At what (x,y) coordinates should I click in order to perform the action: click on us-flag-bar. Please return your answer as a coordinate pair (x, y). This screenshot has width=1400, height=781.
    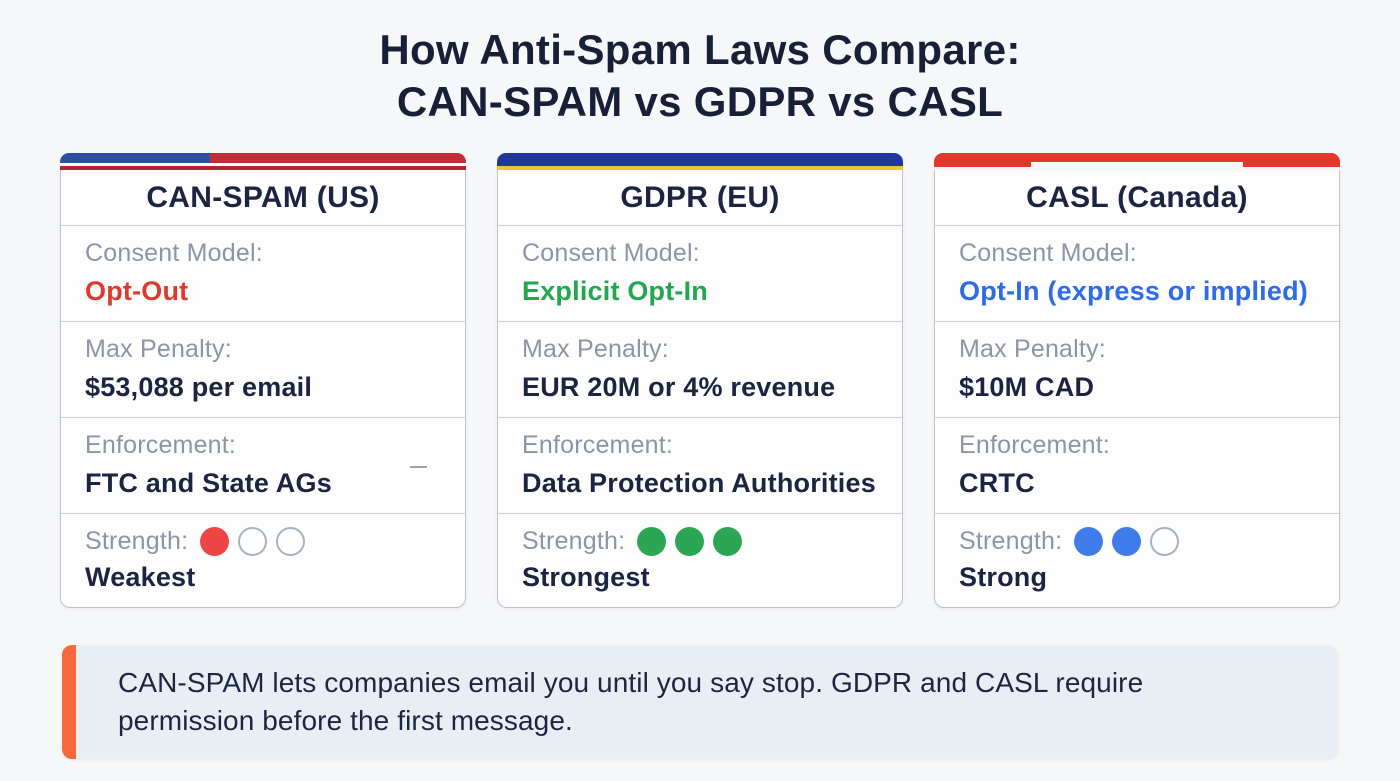
    Looking at the image, I should click on (263, 162).